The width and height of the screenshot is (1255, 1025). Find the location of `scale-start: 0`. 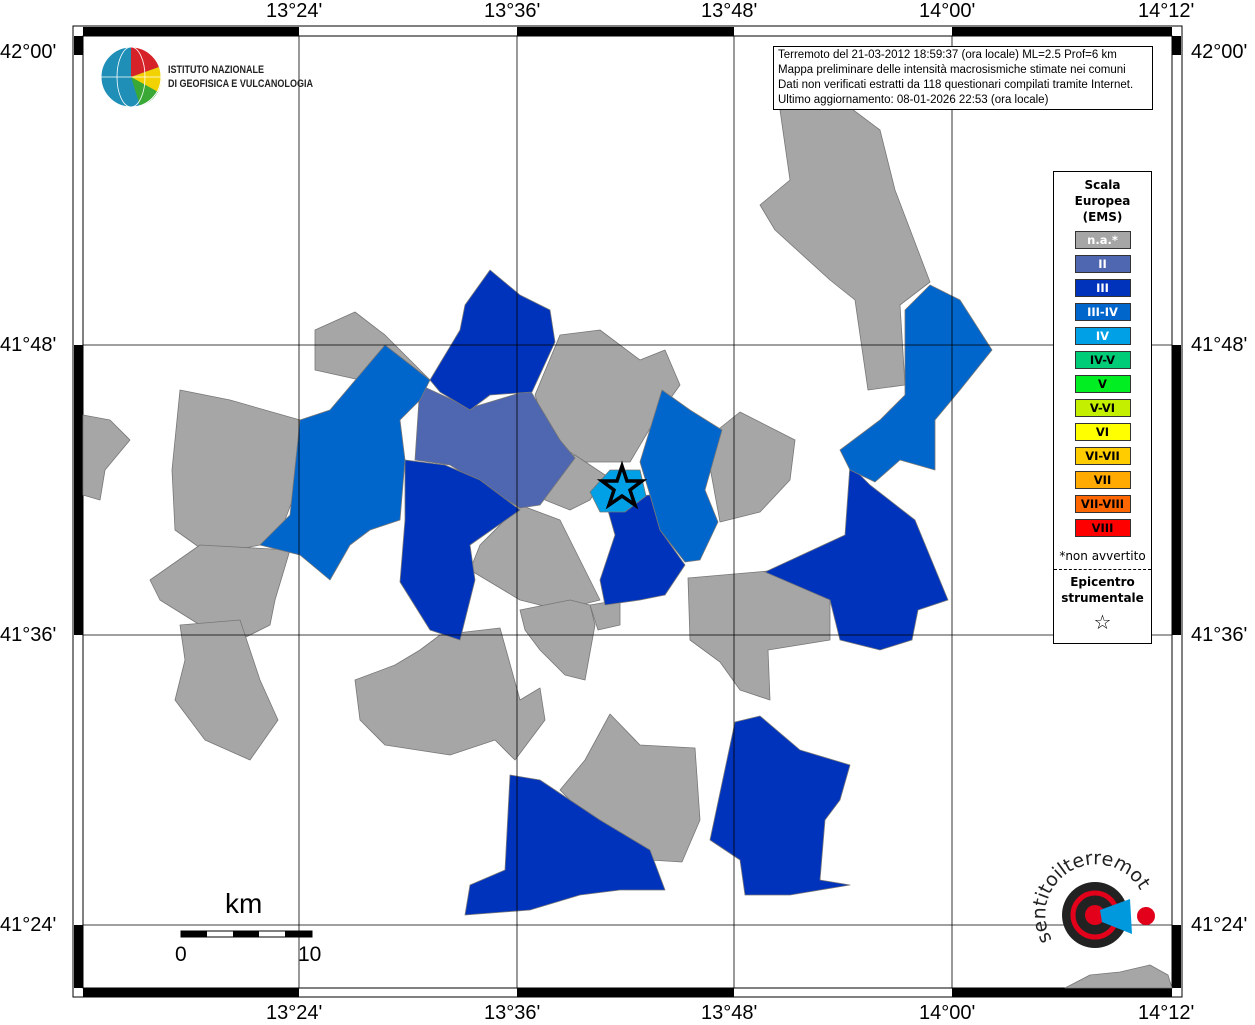

scale-start: 0 is located at coordinates (181, 954).